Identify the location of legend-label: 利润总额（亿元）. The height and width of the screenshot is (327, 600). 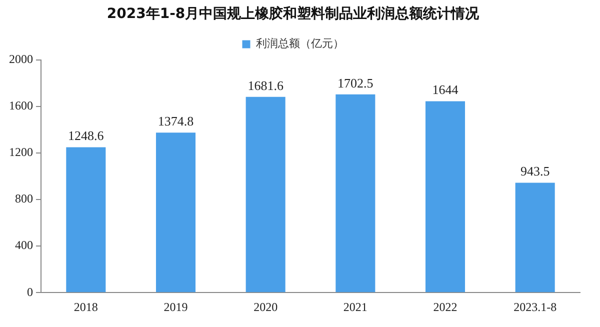
(300, 43).